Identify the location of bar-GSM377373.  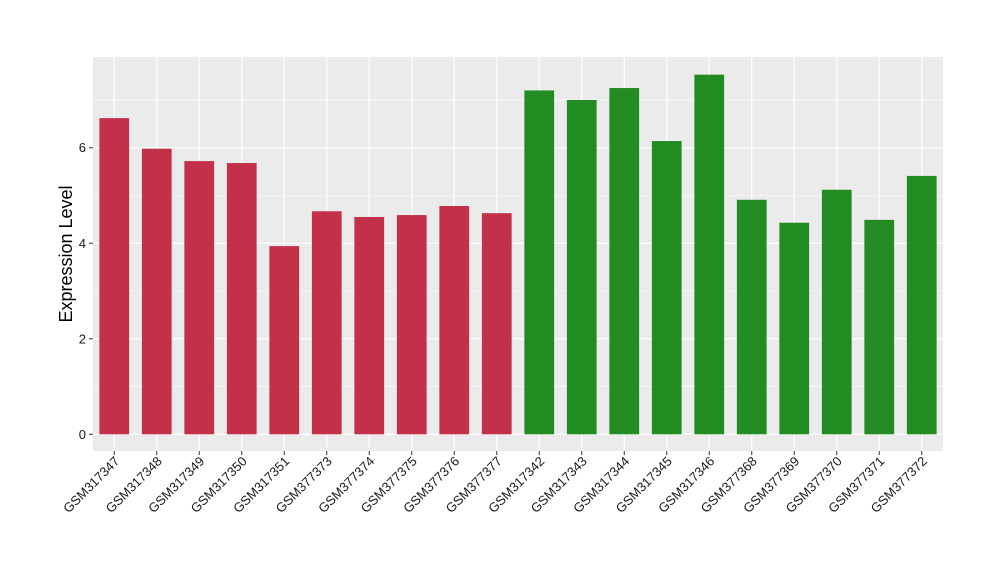
(326, 323).